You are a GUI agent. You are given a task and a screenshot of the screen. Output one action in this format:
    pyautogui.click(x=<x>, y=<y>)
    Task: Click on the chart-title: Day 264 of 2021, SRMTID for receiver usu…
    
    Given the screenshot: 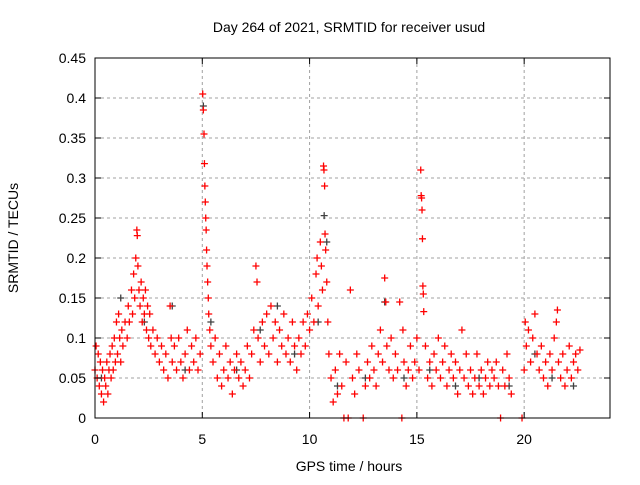 What is the action you would take?
    pyautogui.click(x=349, y=27)
    